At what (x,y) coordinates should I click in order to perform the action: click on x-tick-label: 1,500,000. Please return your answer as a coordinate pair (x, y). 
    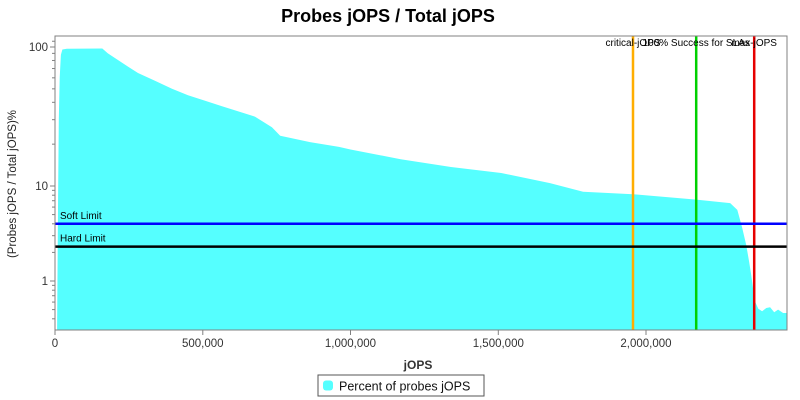
    Looking at the image, I should click on (498, 344).